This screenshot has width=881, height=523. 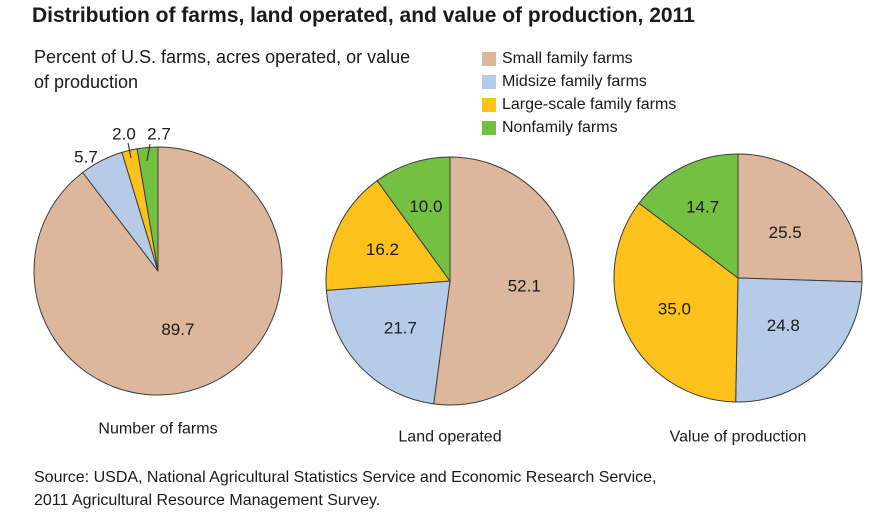 I want to click on data-label-land-operated-midsize: 21.7, so click(x=400, y=327).